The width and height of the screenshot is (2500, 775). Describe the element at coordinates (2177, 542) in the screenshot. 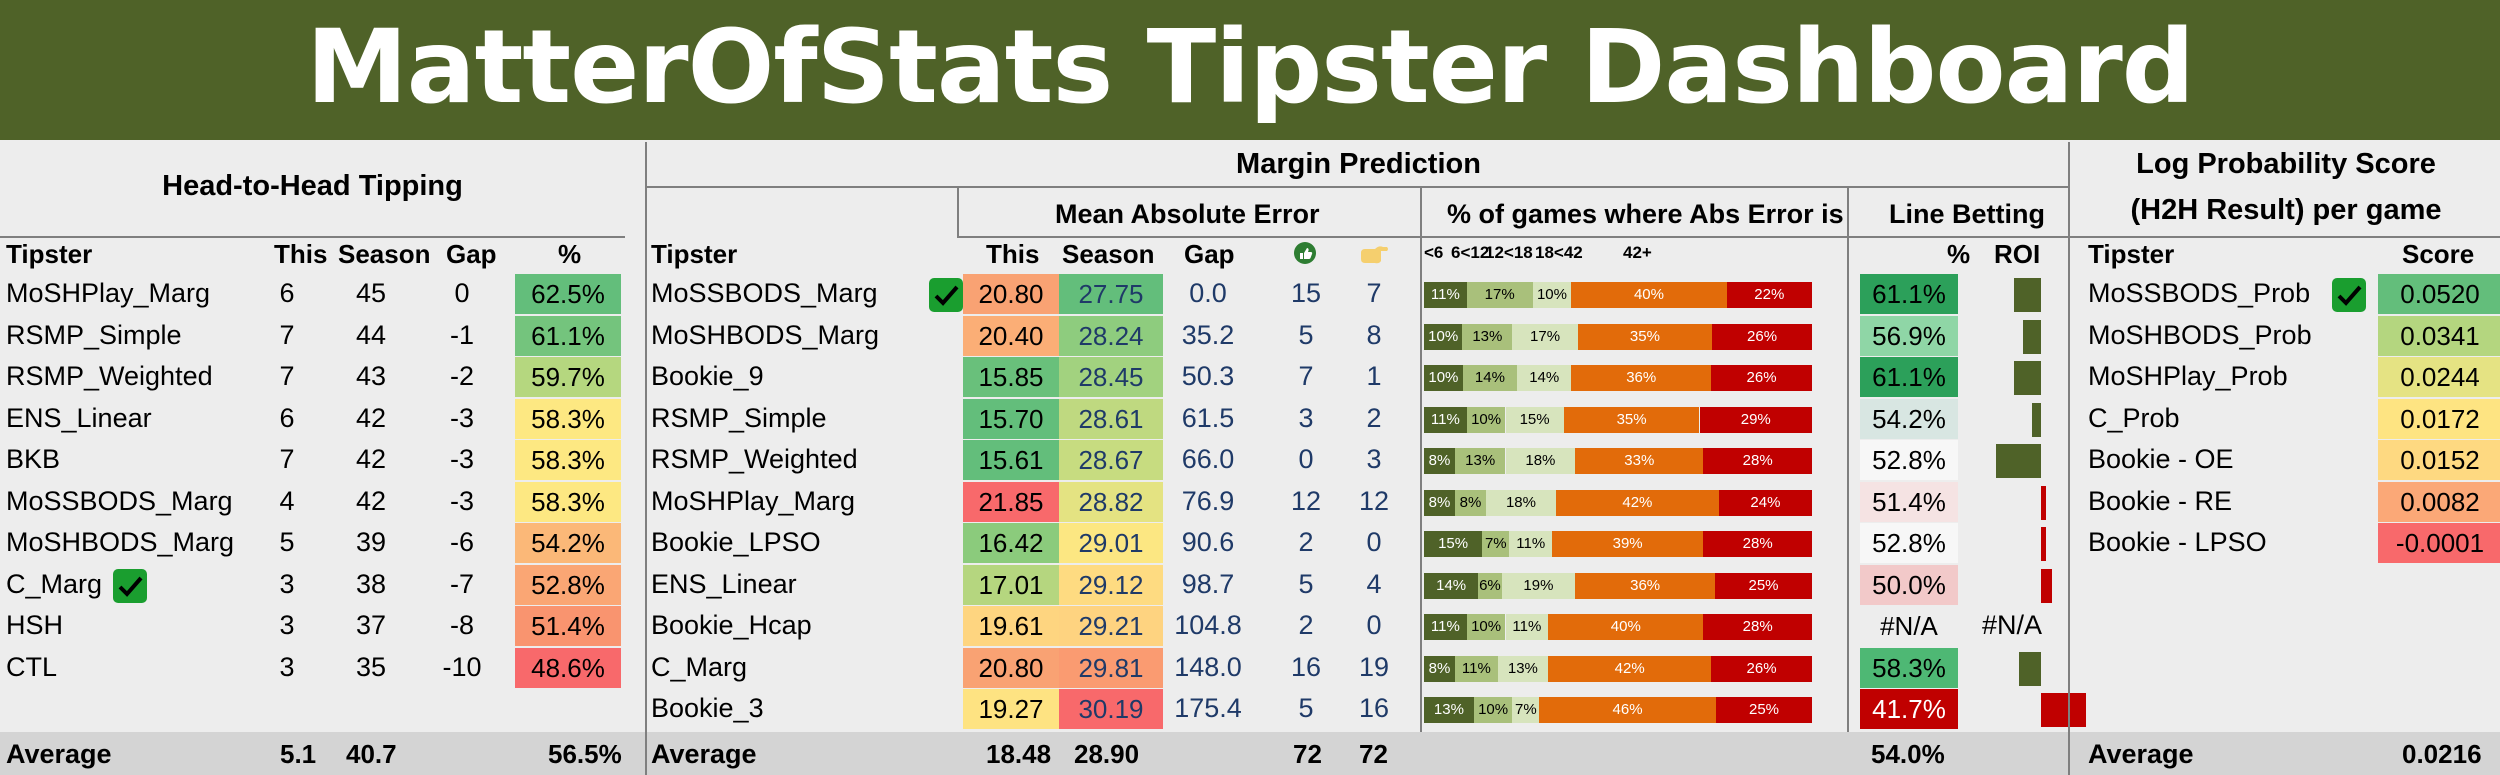

I see `tipster-name: Bookie - LPSO` at that location.